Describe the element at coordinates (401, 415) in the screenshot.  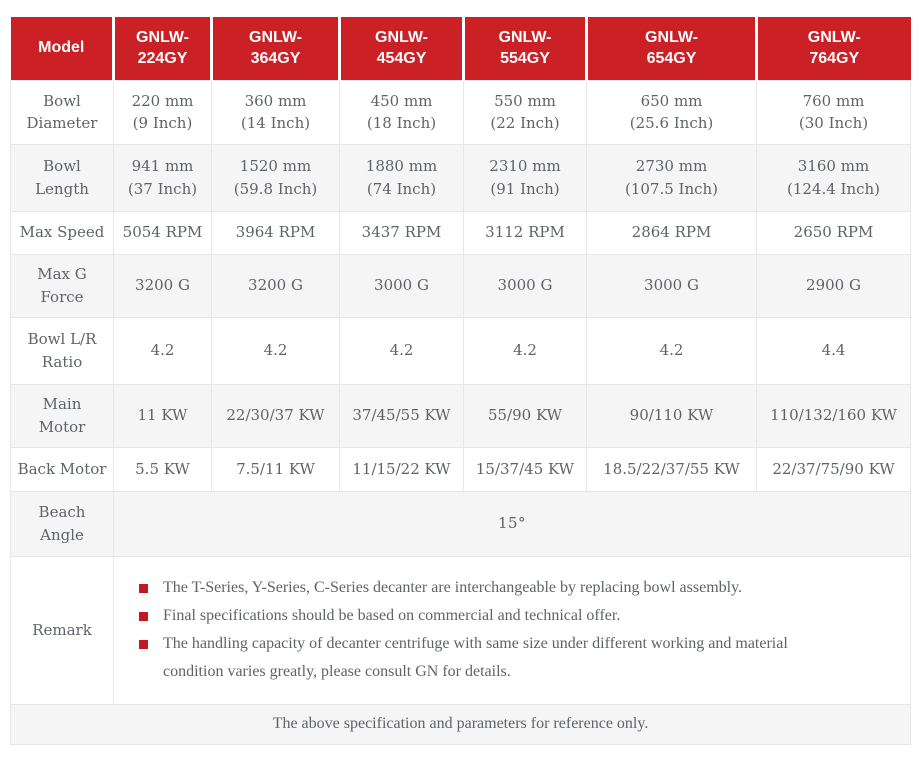
I see `spec-cell: 37/45/55 KW` at that location.